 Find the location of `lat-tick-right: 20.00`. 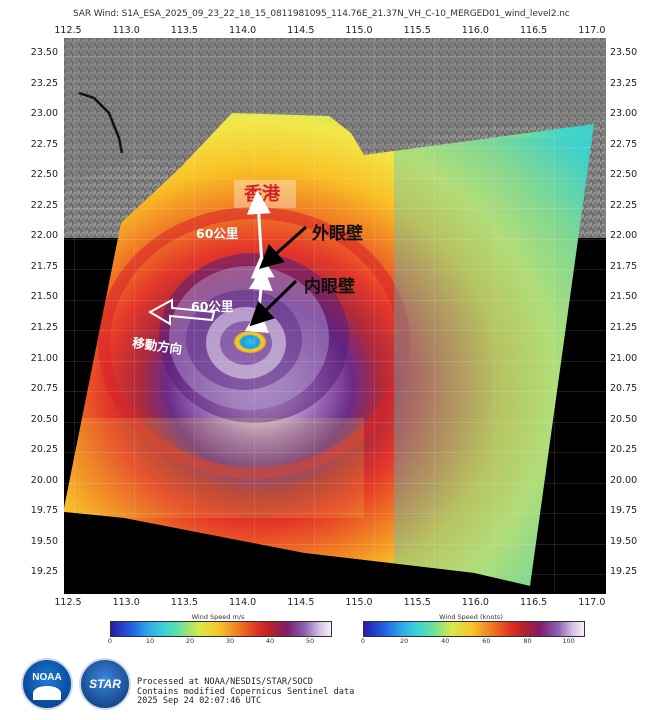

lat-tick-right: 20.00 is located at coordinates (624, 480).